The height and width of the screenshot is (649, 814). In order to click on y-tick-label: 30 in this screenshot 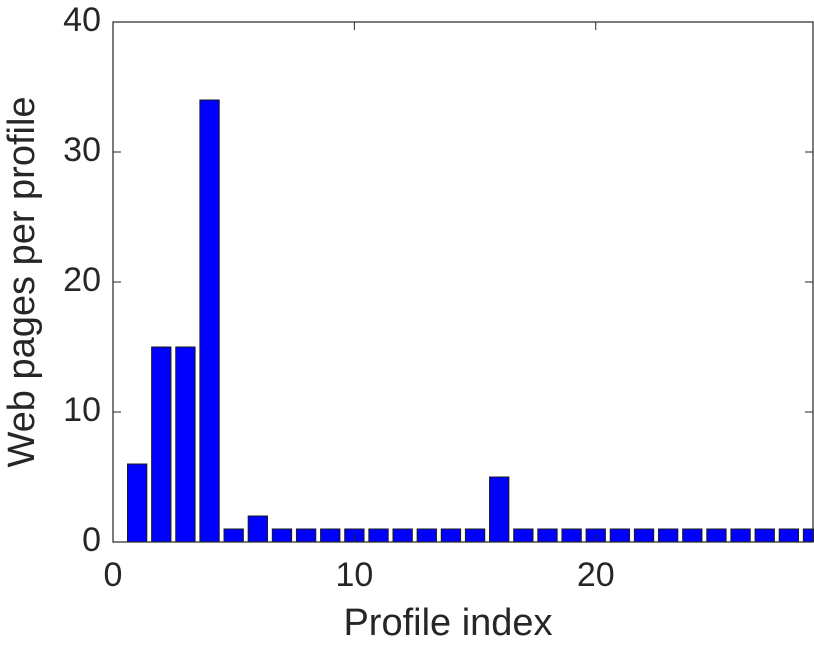, I will do `click(82, 150)`.